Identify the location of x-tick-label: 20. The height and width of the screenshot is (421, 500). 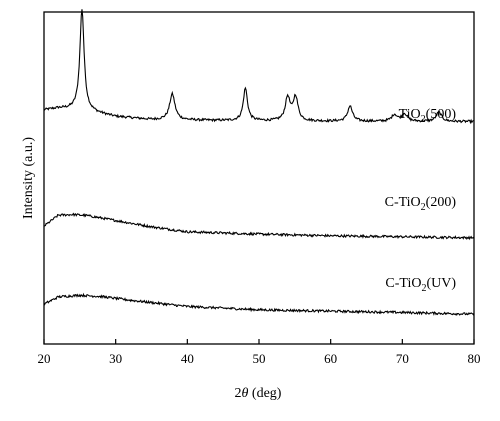
(44, 358).